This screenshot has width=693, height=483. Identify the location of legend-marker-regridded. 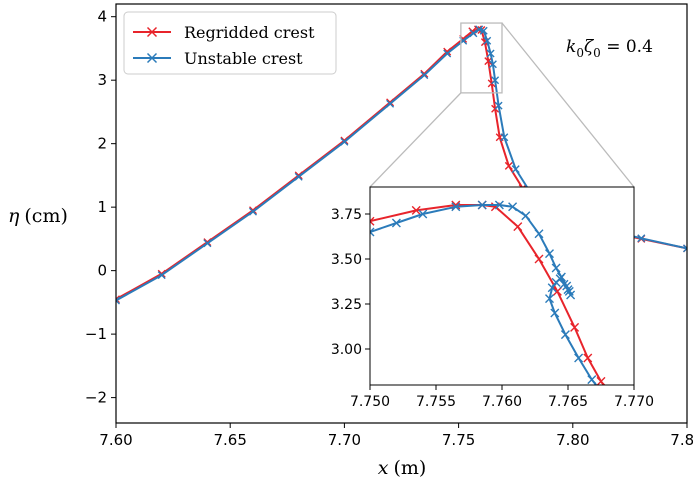
(152, 32).